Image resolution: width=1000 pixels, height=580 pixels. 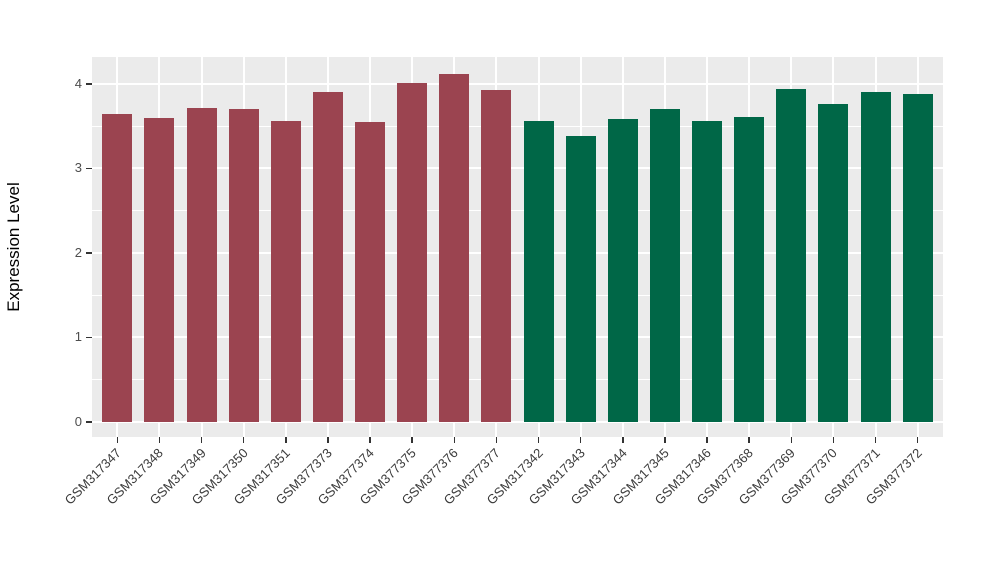 What do you see at coordinates (159, 269) in the screenshot?
I see `bar-gsm317348` at bounding box center [159, 269].